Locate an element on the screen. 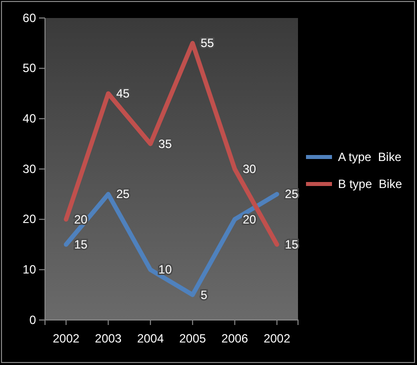 This screenshot has width=417, height=365. data-label: 55 is located at coordinates (207, 43).